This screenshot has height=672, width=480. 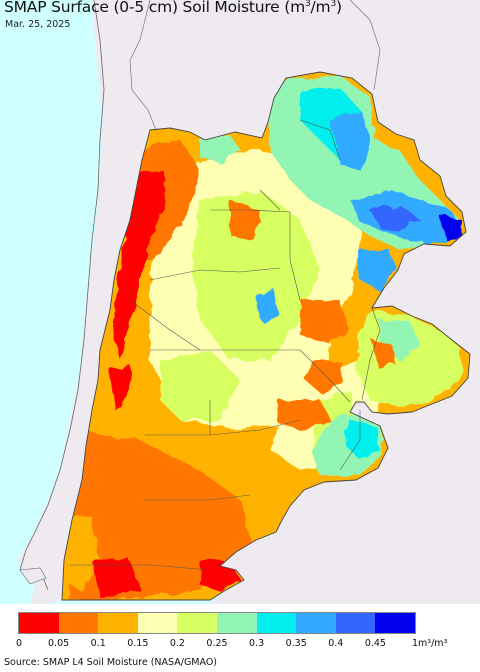 What do you see at coordinates (59, 643) in the screenshot?
I see `legend-tick-label: 0.05` at bounding box center [59, 643].